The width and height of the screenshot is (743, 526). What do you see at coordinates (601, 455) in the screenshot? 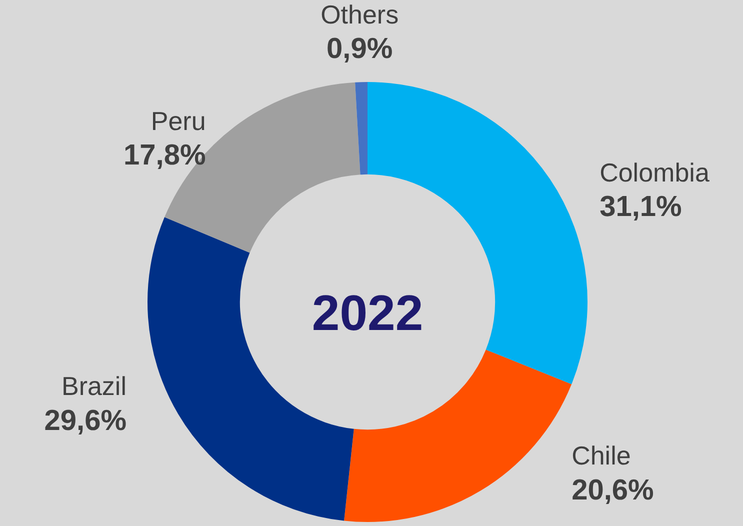
I see `slice-label: Chile` at bounding box center [601, 455].